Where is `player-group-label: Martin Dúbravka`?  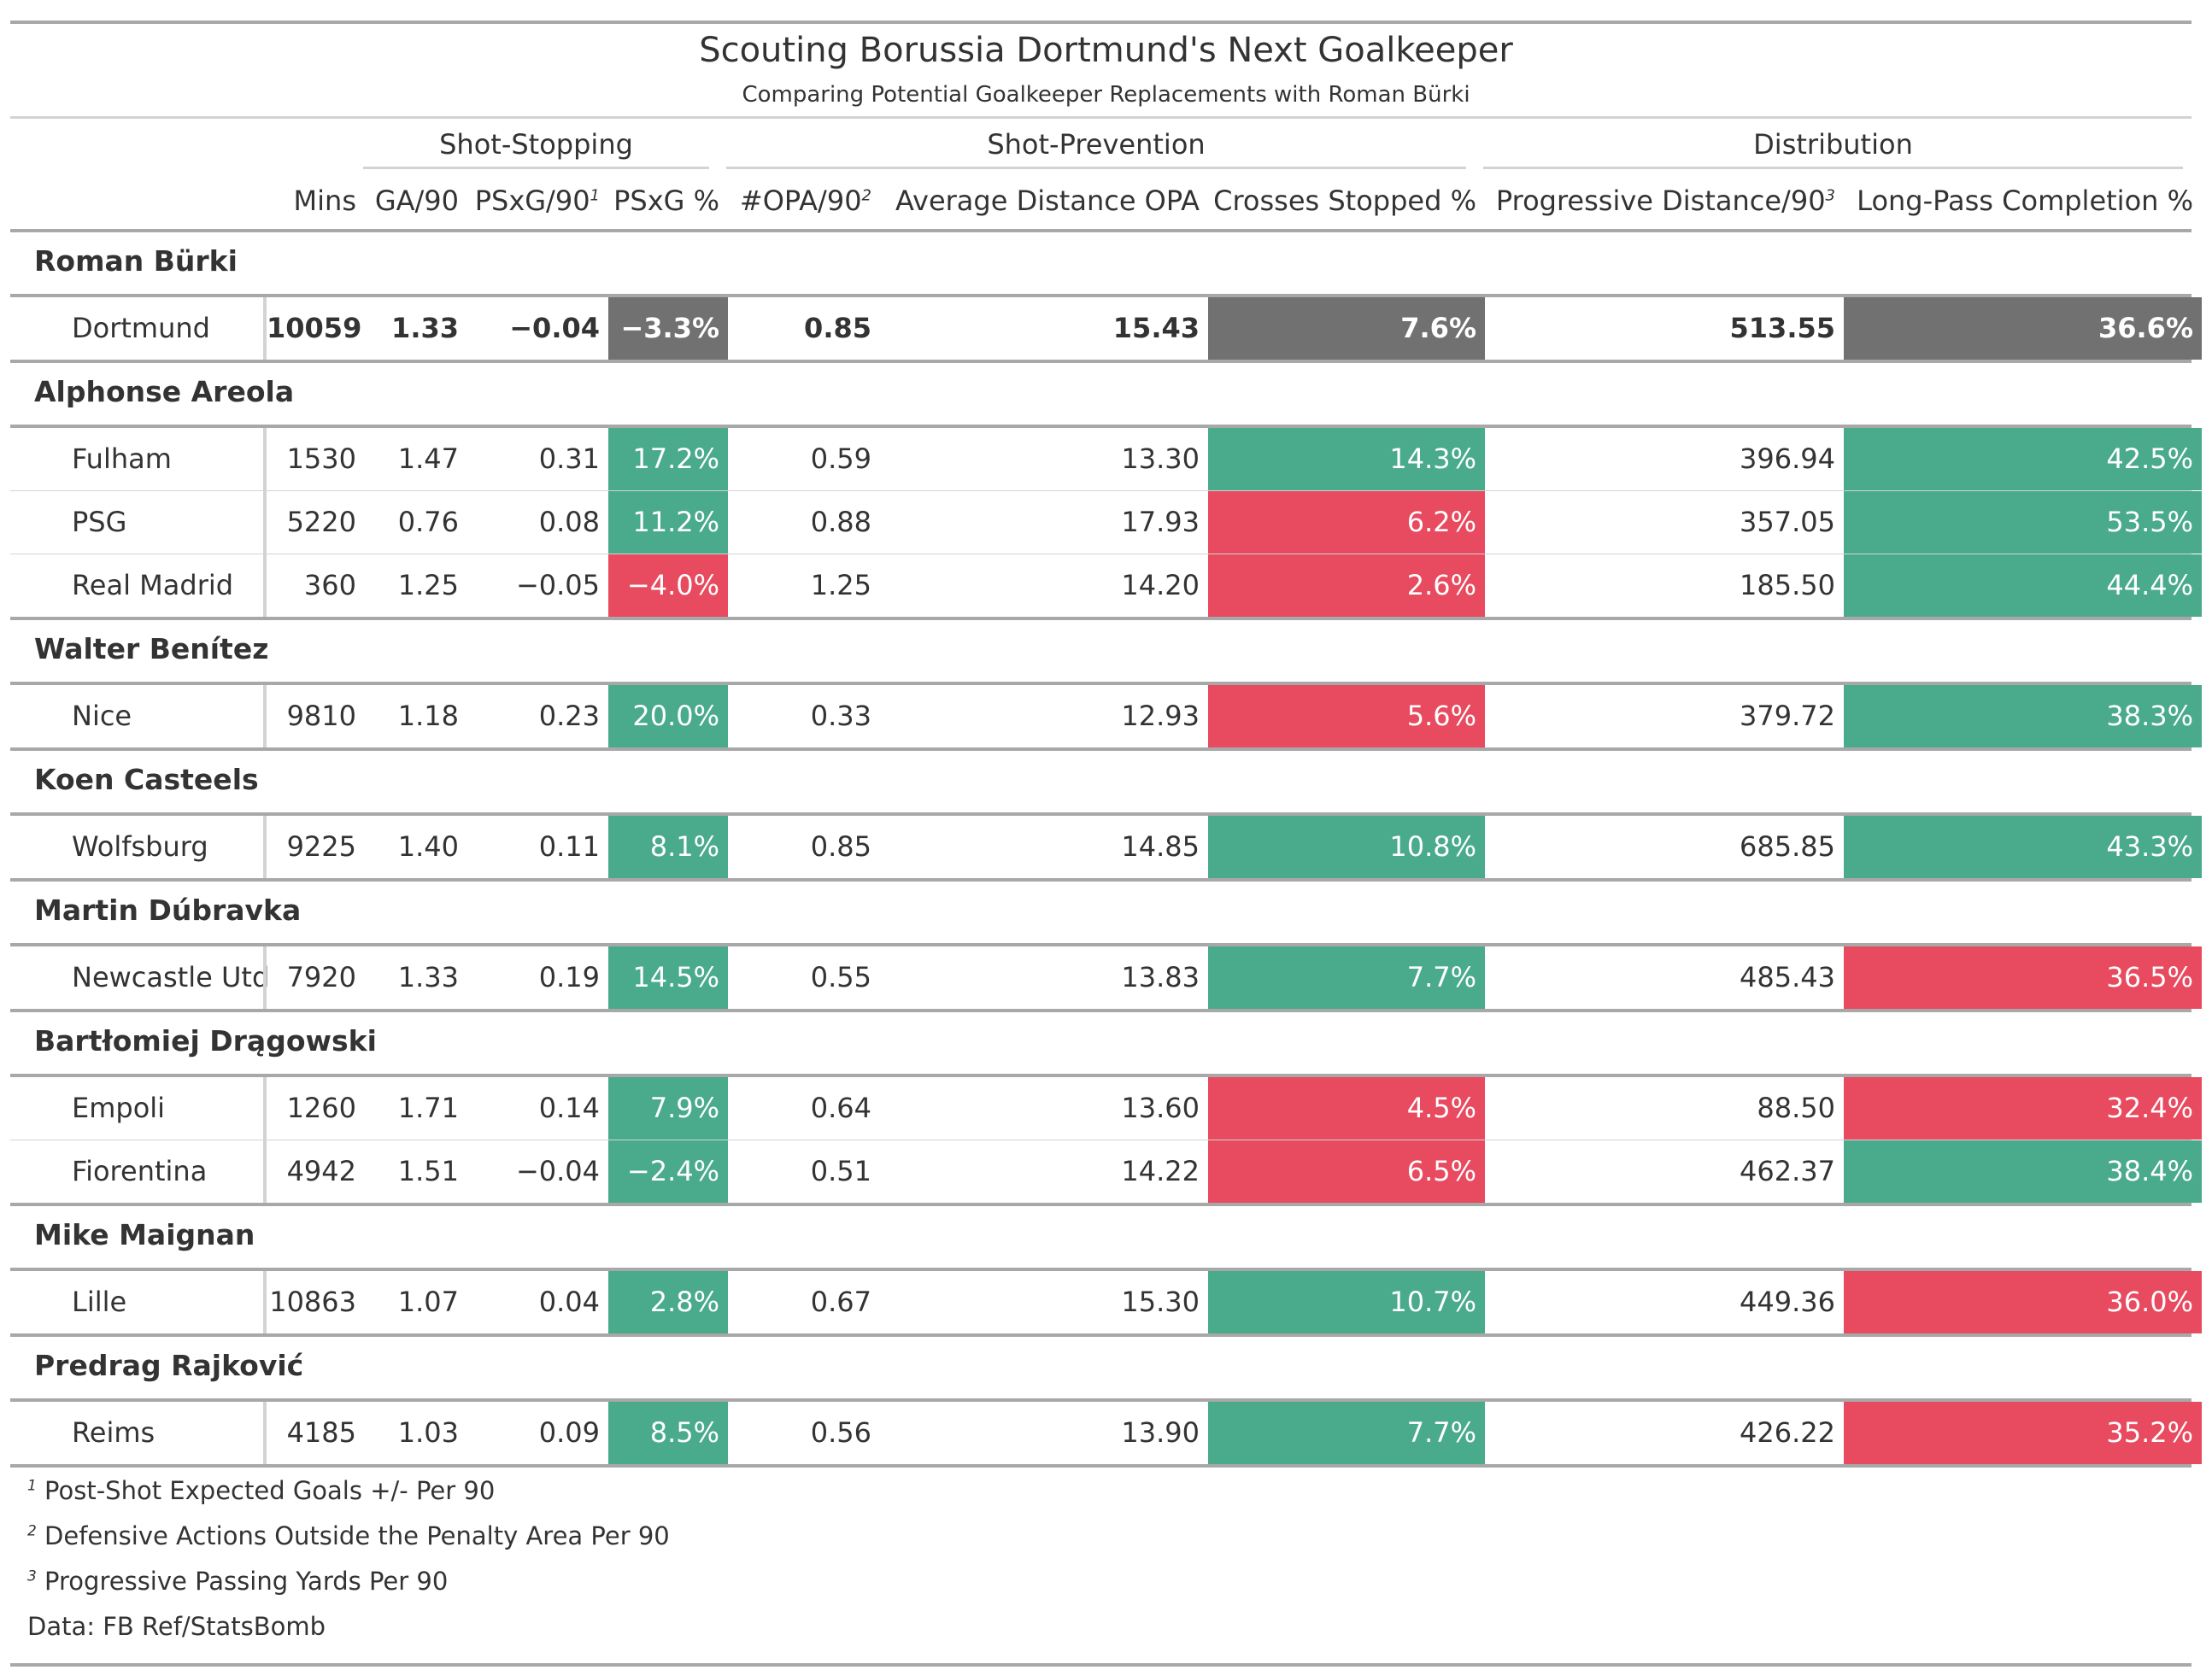 player-group-label: Martin Dúbravka is located at coordinates (168, 911).